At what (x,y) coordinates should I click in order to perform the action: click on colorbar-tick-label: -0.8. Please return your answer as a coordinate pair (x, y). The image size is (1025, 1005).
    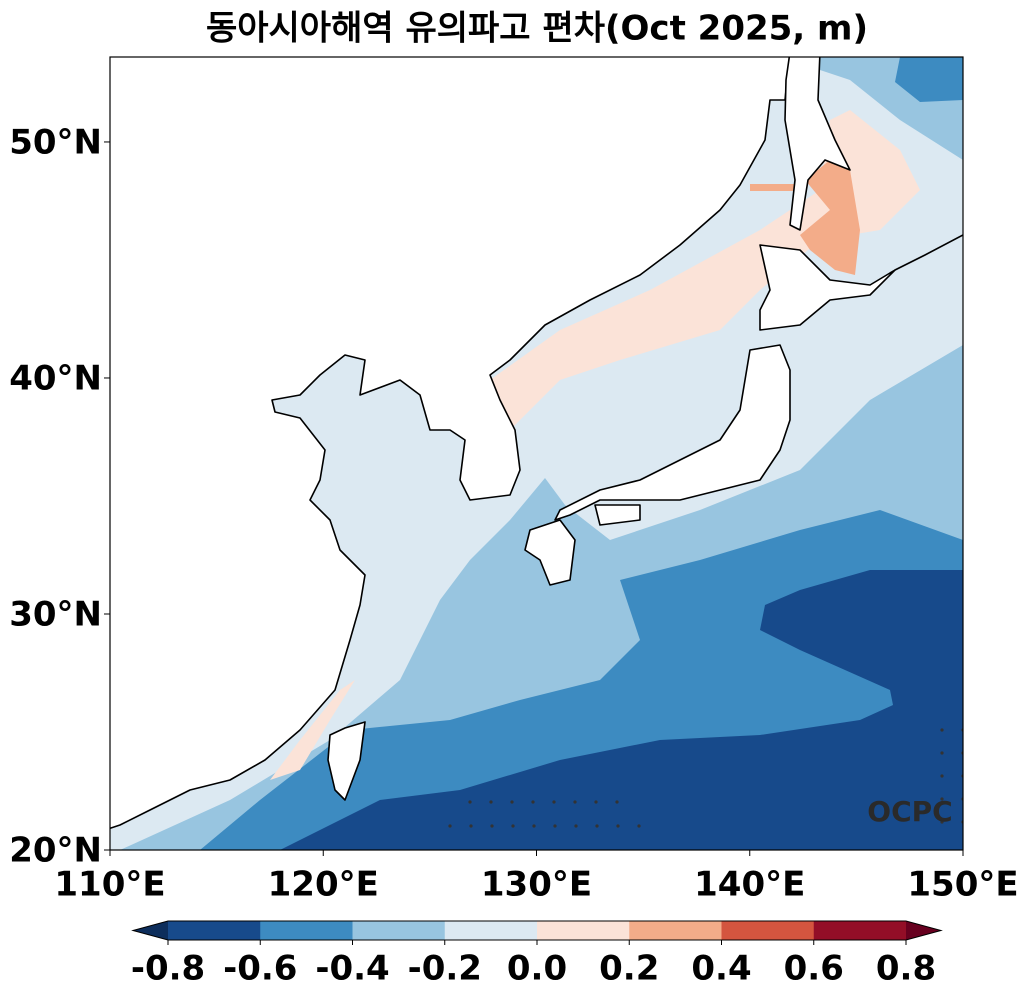
    Looking at the image, I should click on (168, 969).